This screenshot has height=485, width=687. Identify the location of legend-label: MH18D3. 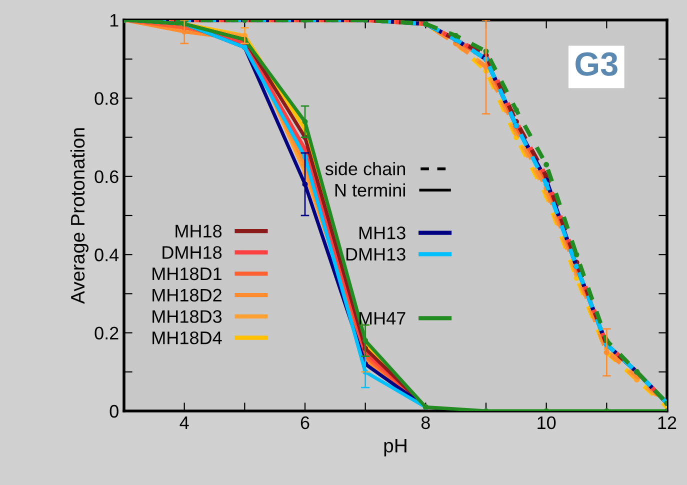
(187, 316).